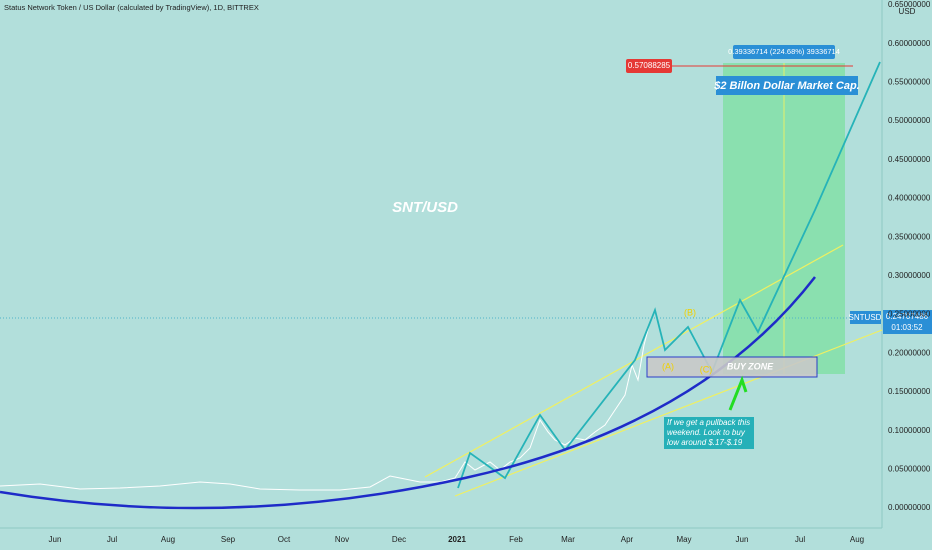  Describe the element at coordinates (909, 43) in the screenshot. I see `price-tick-label: 0.60000000` at that location.